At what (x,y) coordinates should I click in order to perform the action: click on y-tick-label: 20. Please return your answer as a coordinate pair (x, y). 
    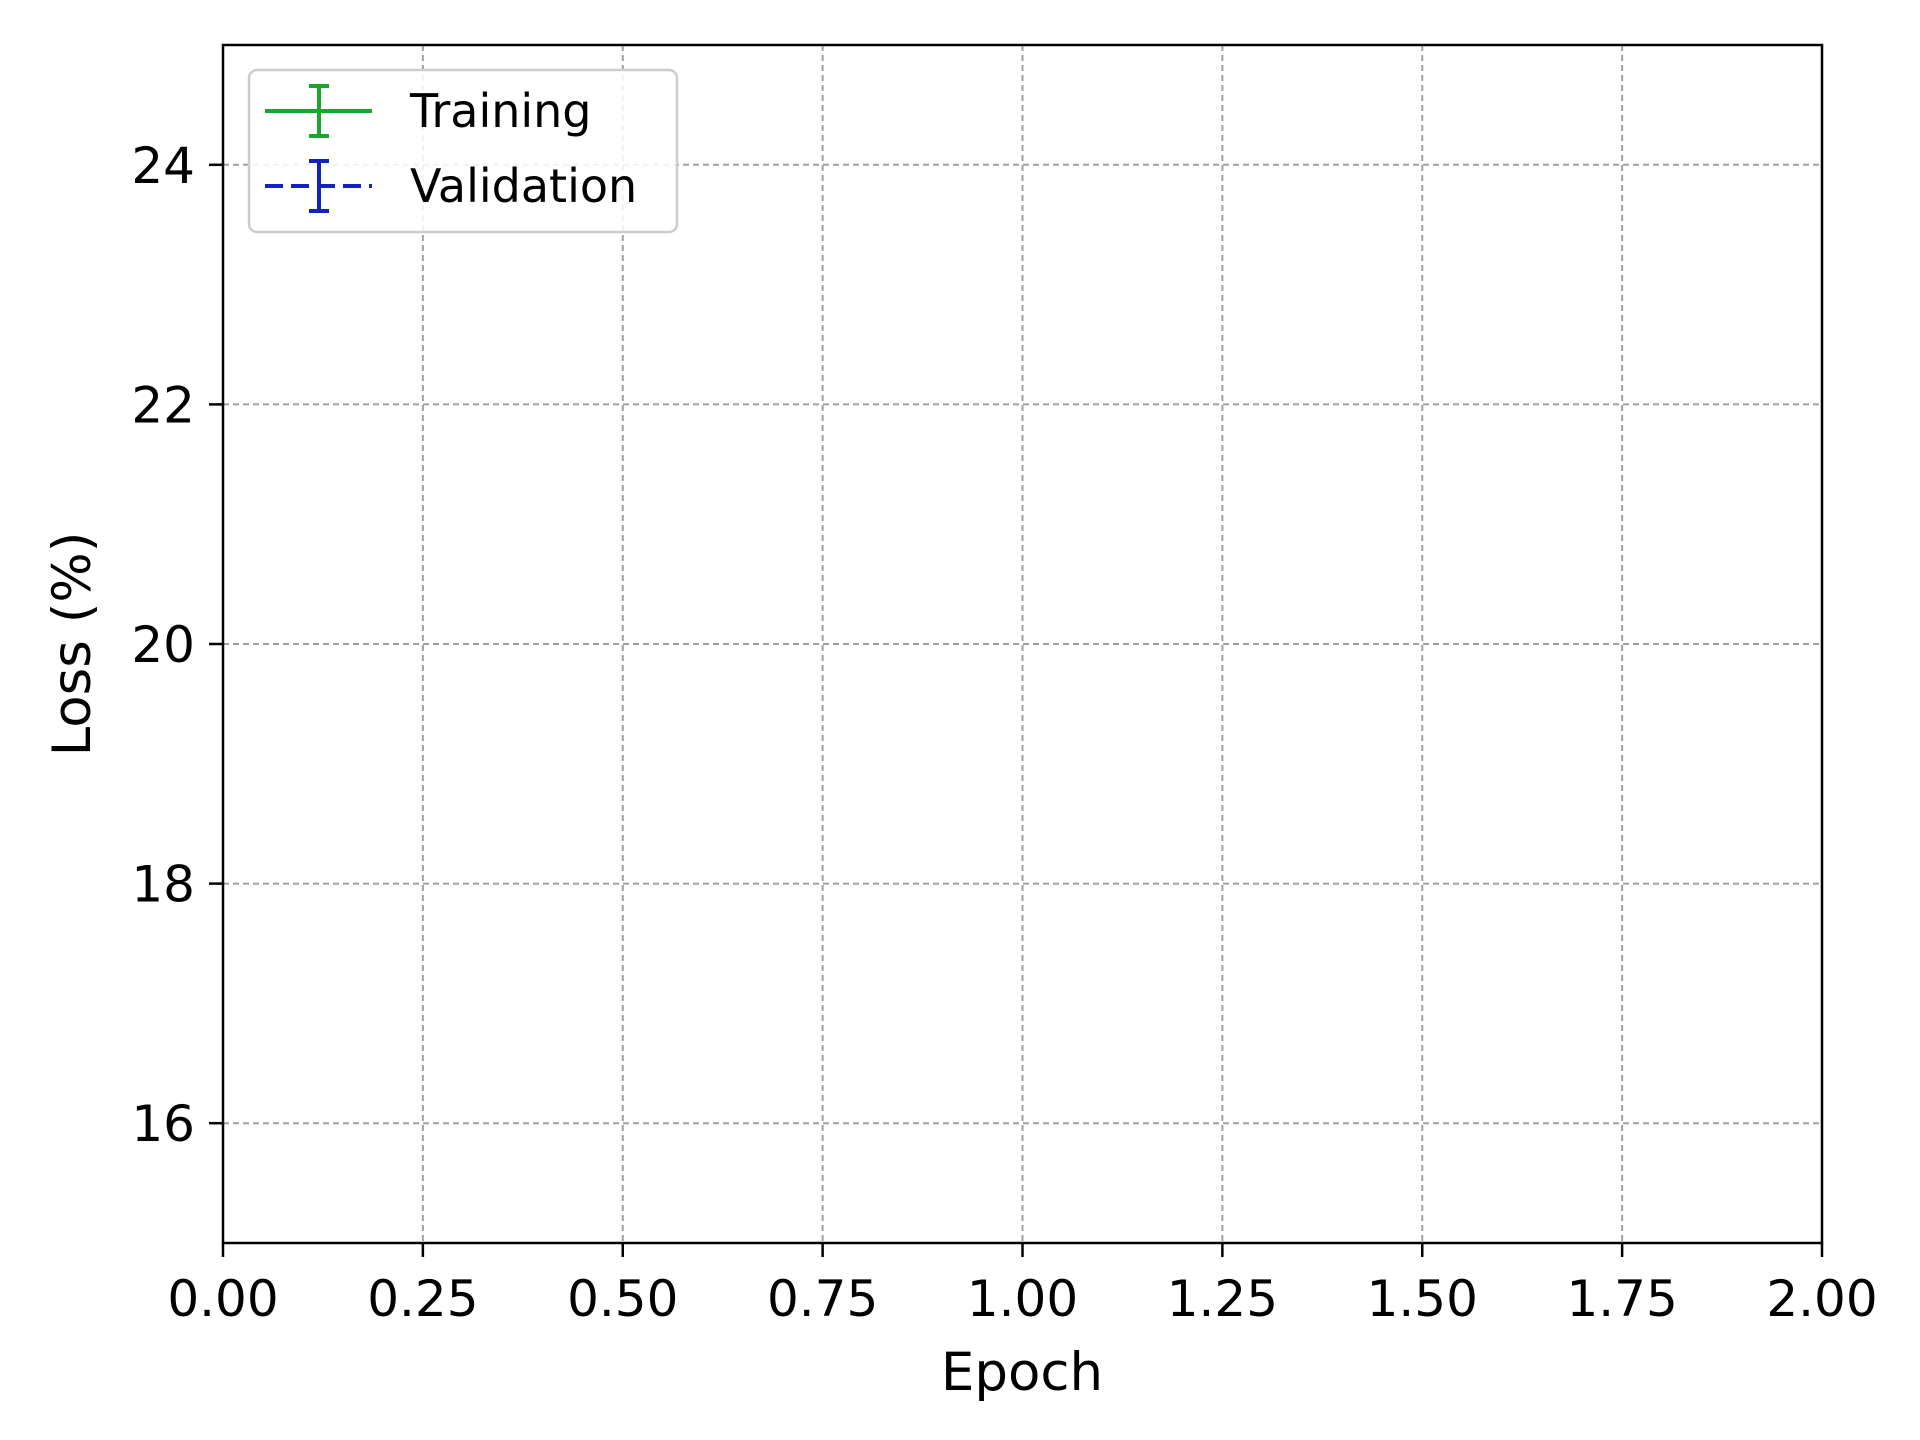
    Looking at the image, I should click on (163, 645).